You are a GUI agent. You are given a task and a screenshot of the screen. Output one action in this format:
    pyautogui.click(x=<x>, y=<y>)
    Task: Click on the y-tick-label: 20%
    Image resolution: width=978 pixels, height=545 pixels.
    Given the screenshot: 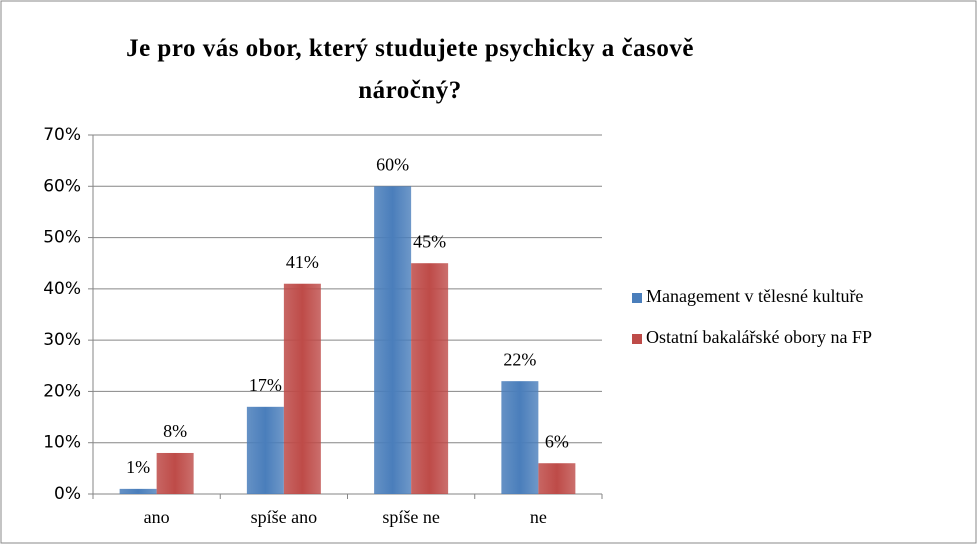 What is the action you would take?
    pyautogui.click(x=62, y=391)
    